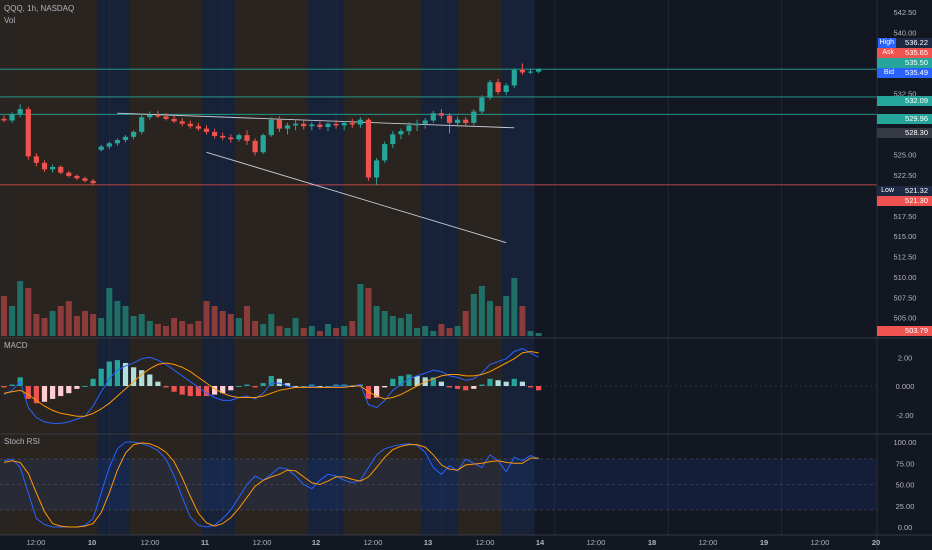  I want to click on price-label-value: 528.30, so click(916, 132).